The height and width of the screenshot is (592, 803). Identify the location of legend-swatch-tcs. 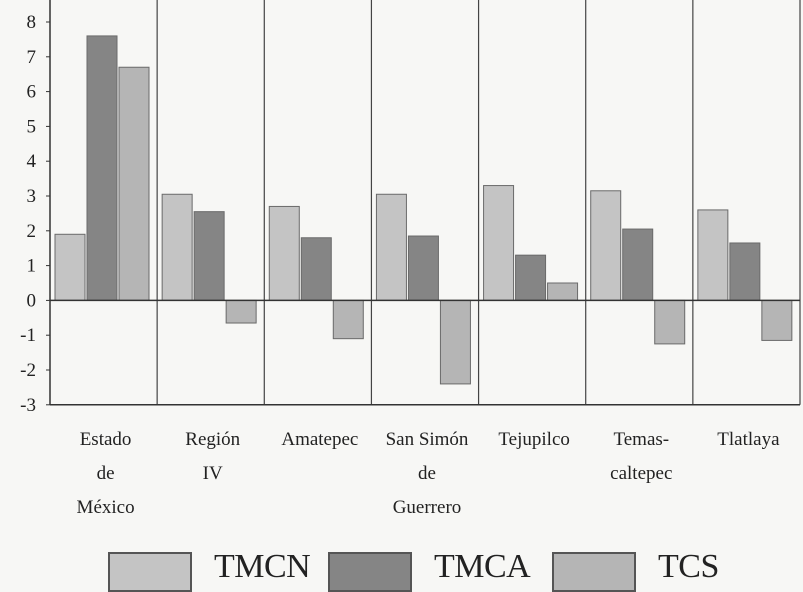
(594, 572).